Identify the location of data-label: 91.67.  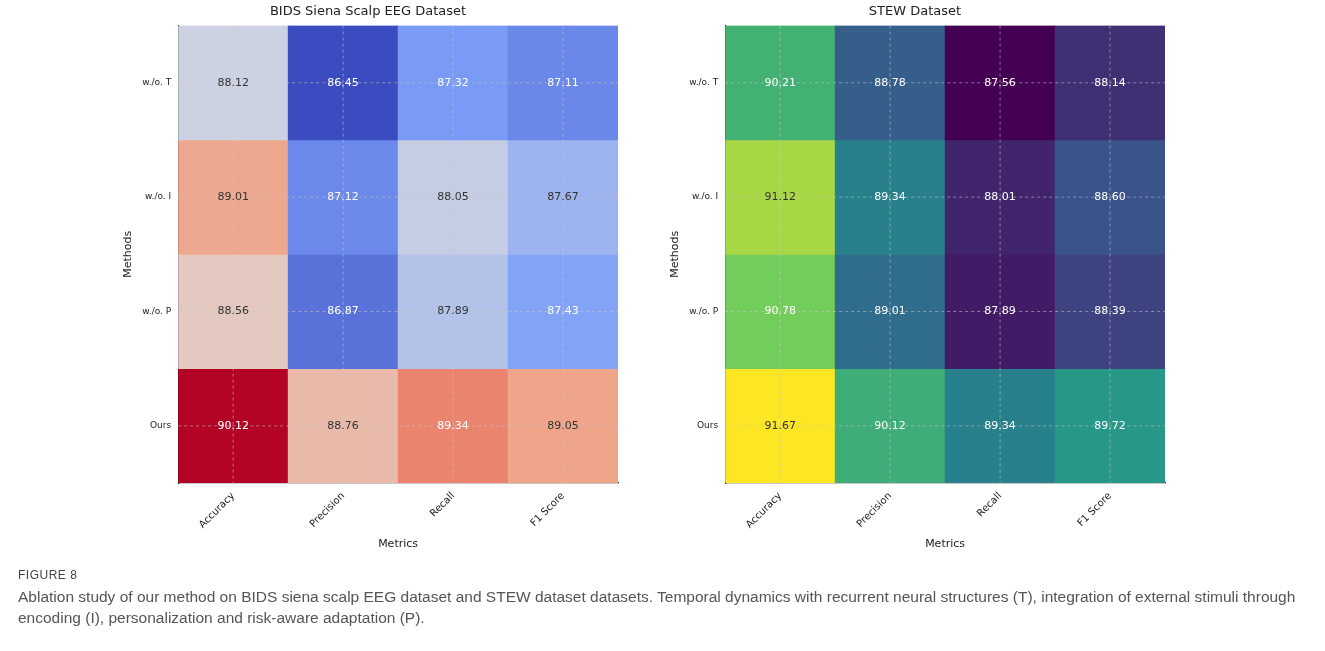
(780, 425).